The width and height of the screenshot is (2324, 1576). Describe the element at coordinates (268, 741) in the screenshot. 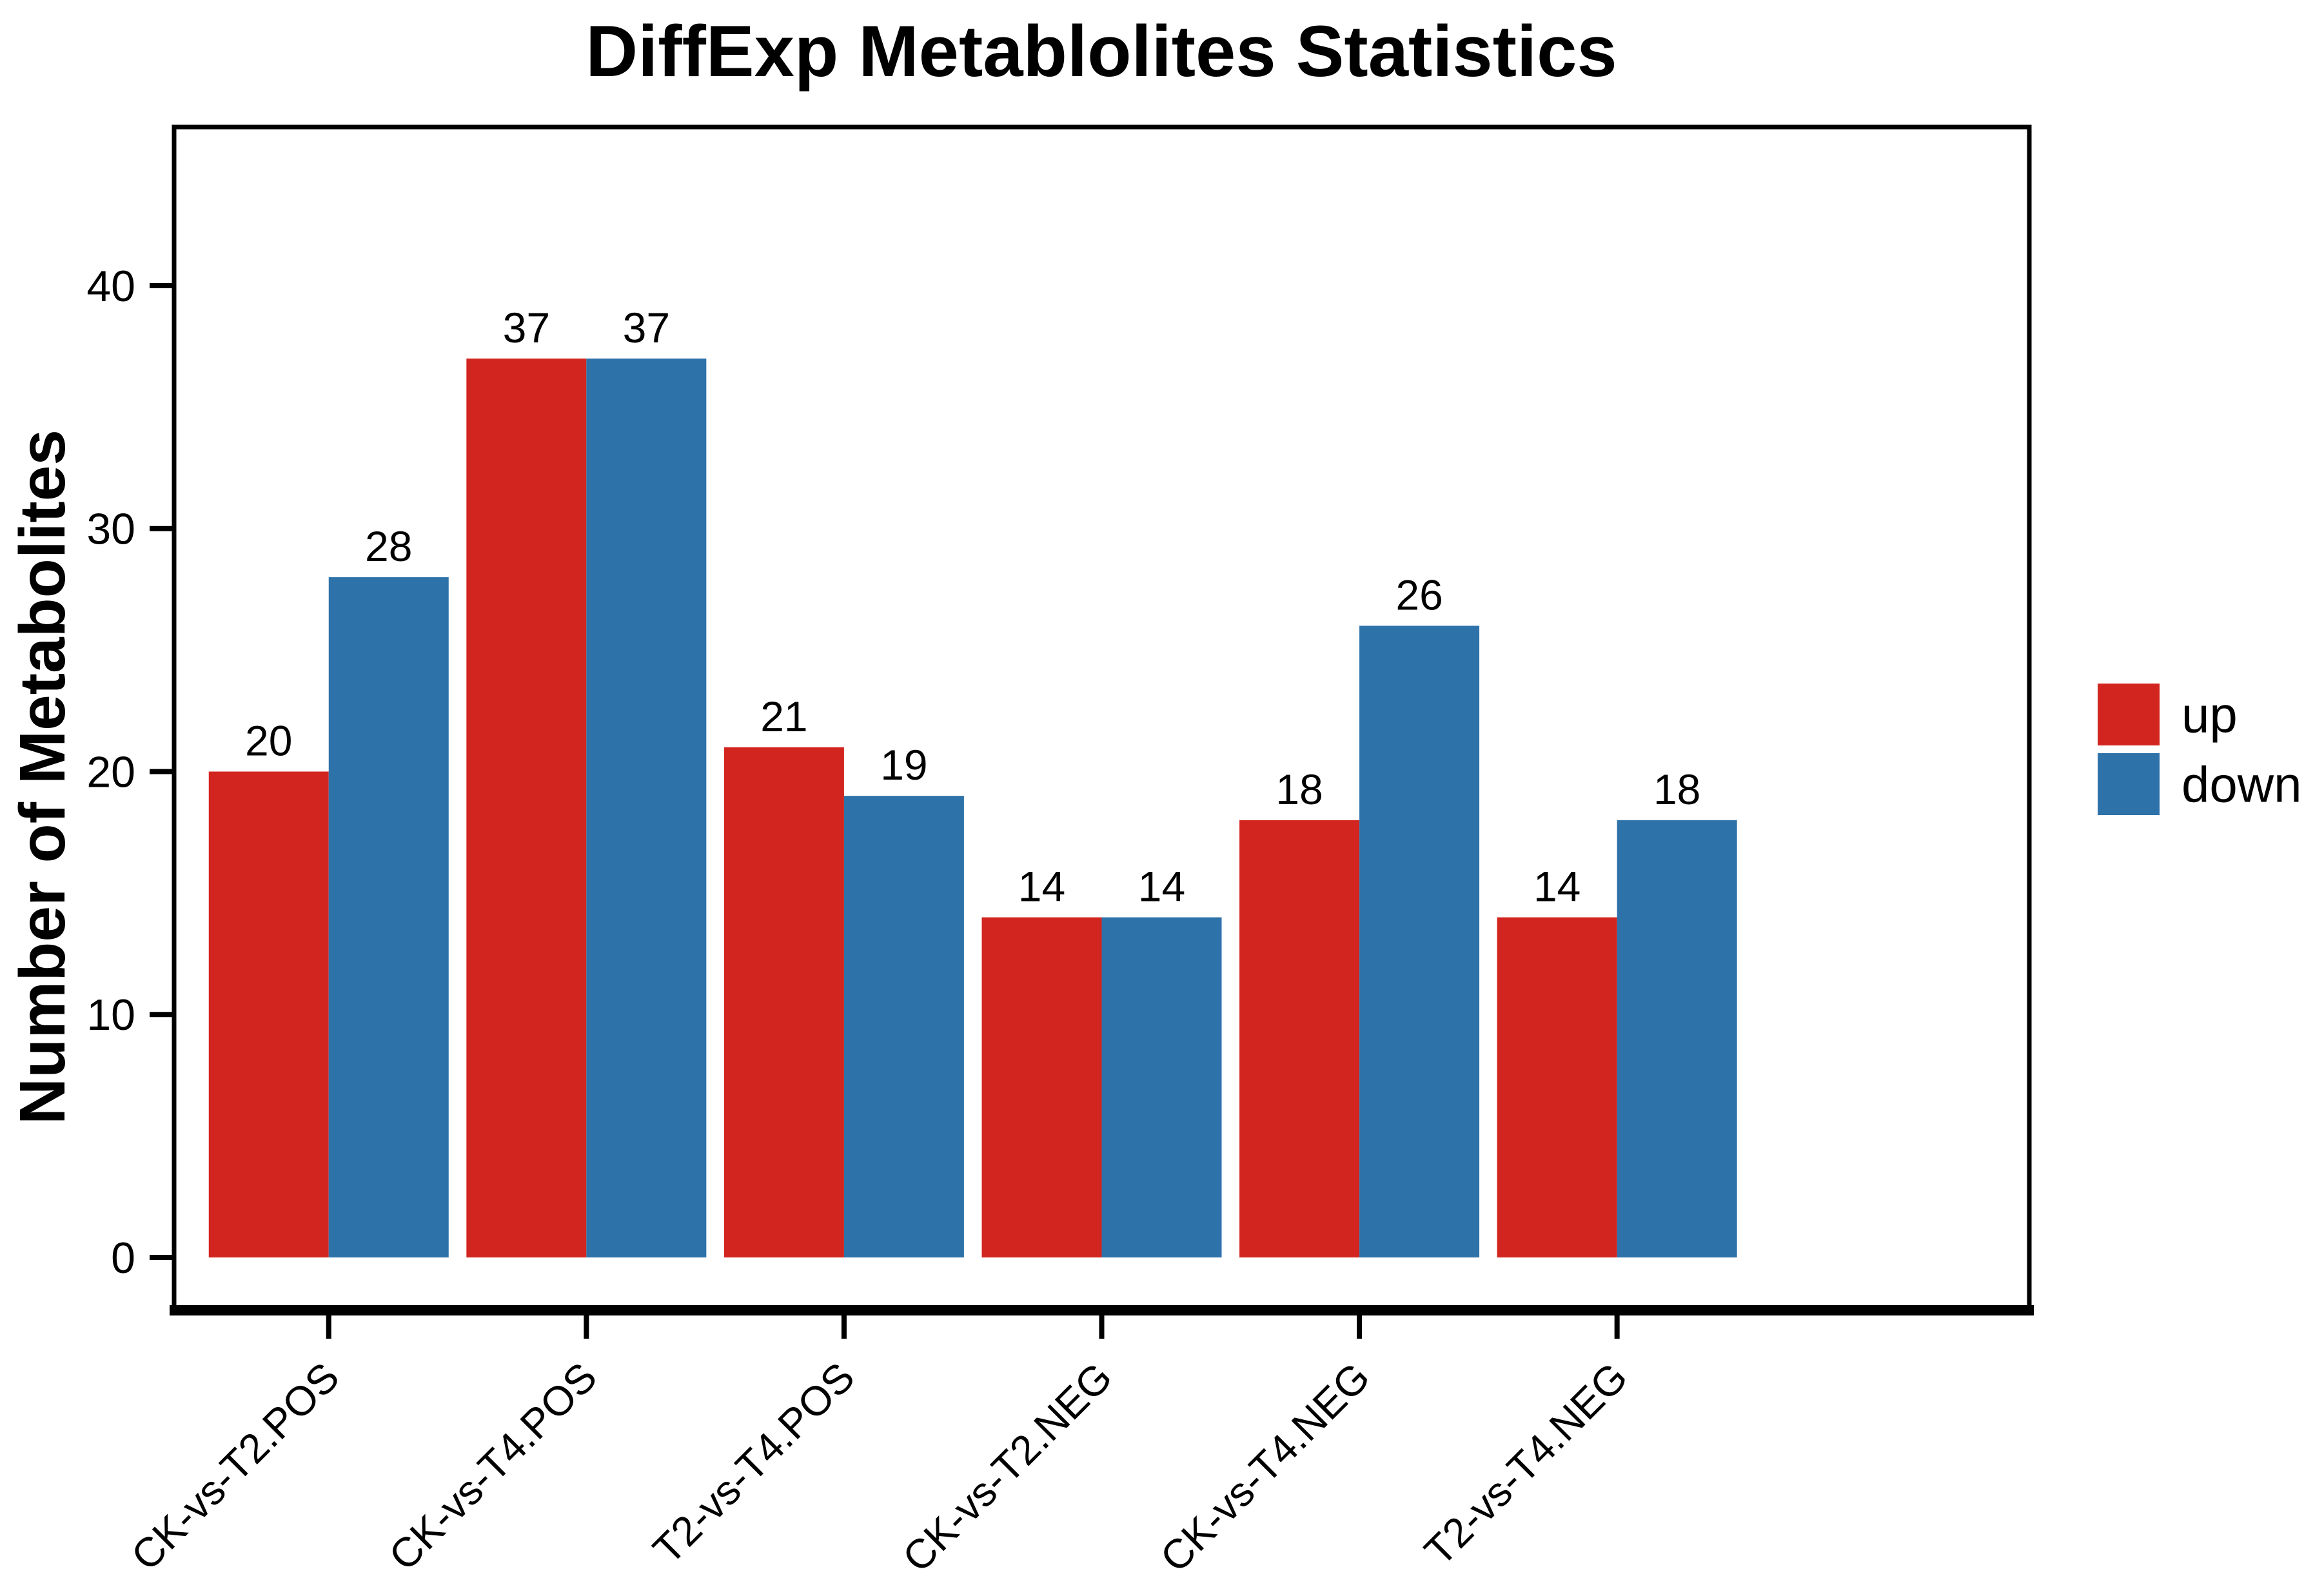

I see `bar-value-label: 20` at that location.